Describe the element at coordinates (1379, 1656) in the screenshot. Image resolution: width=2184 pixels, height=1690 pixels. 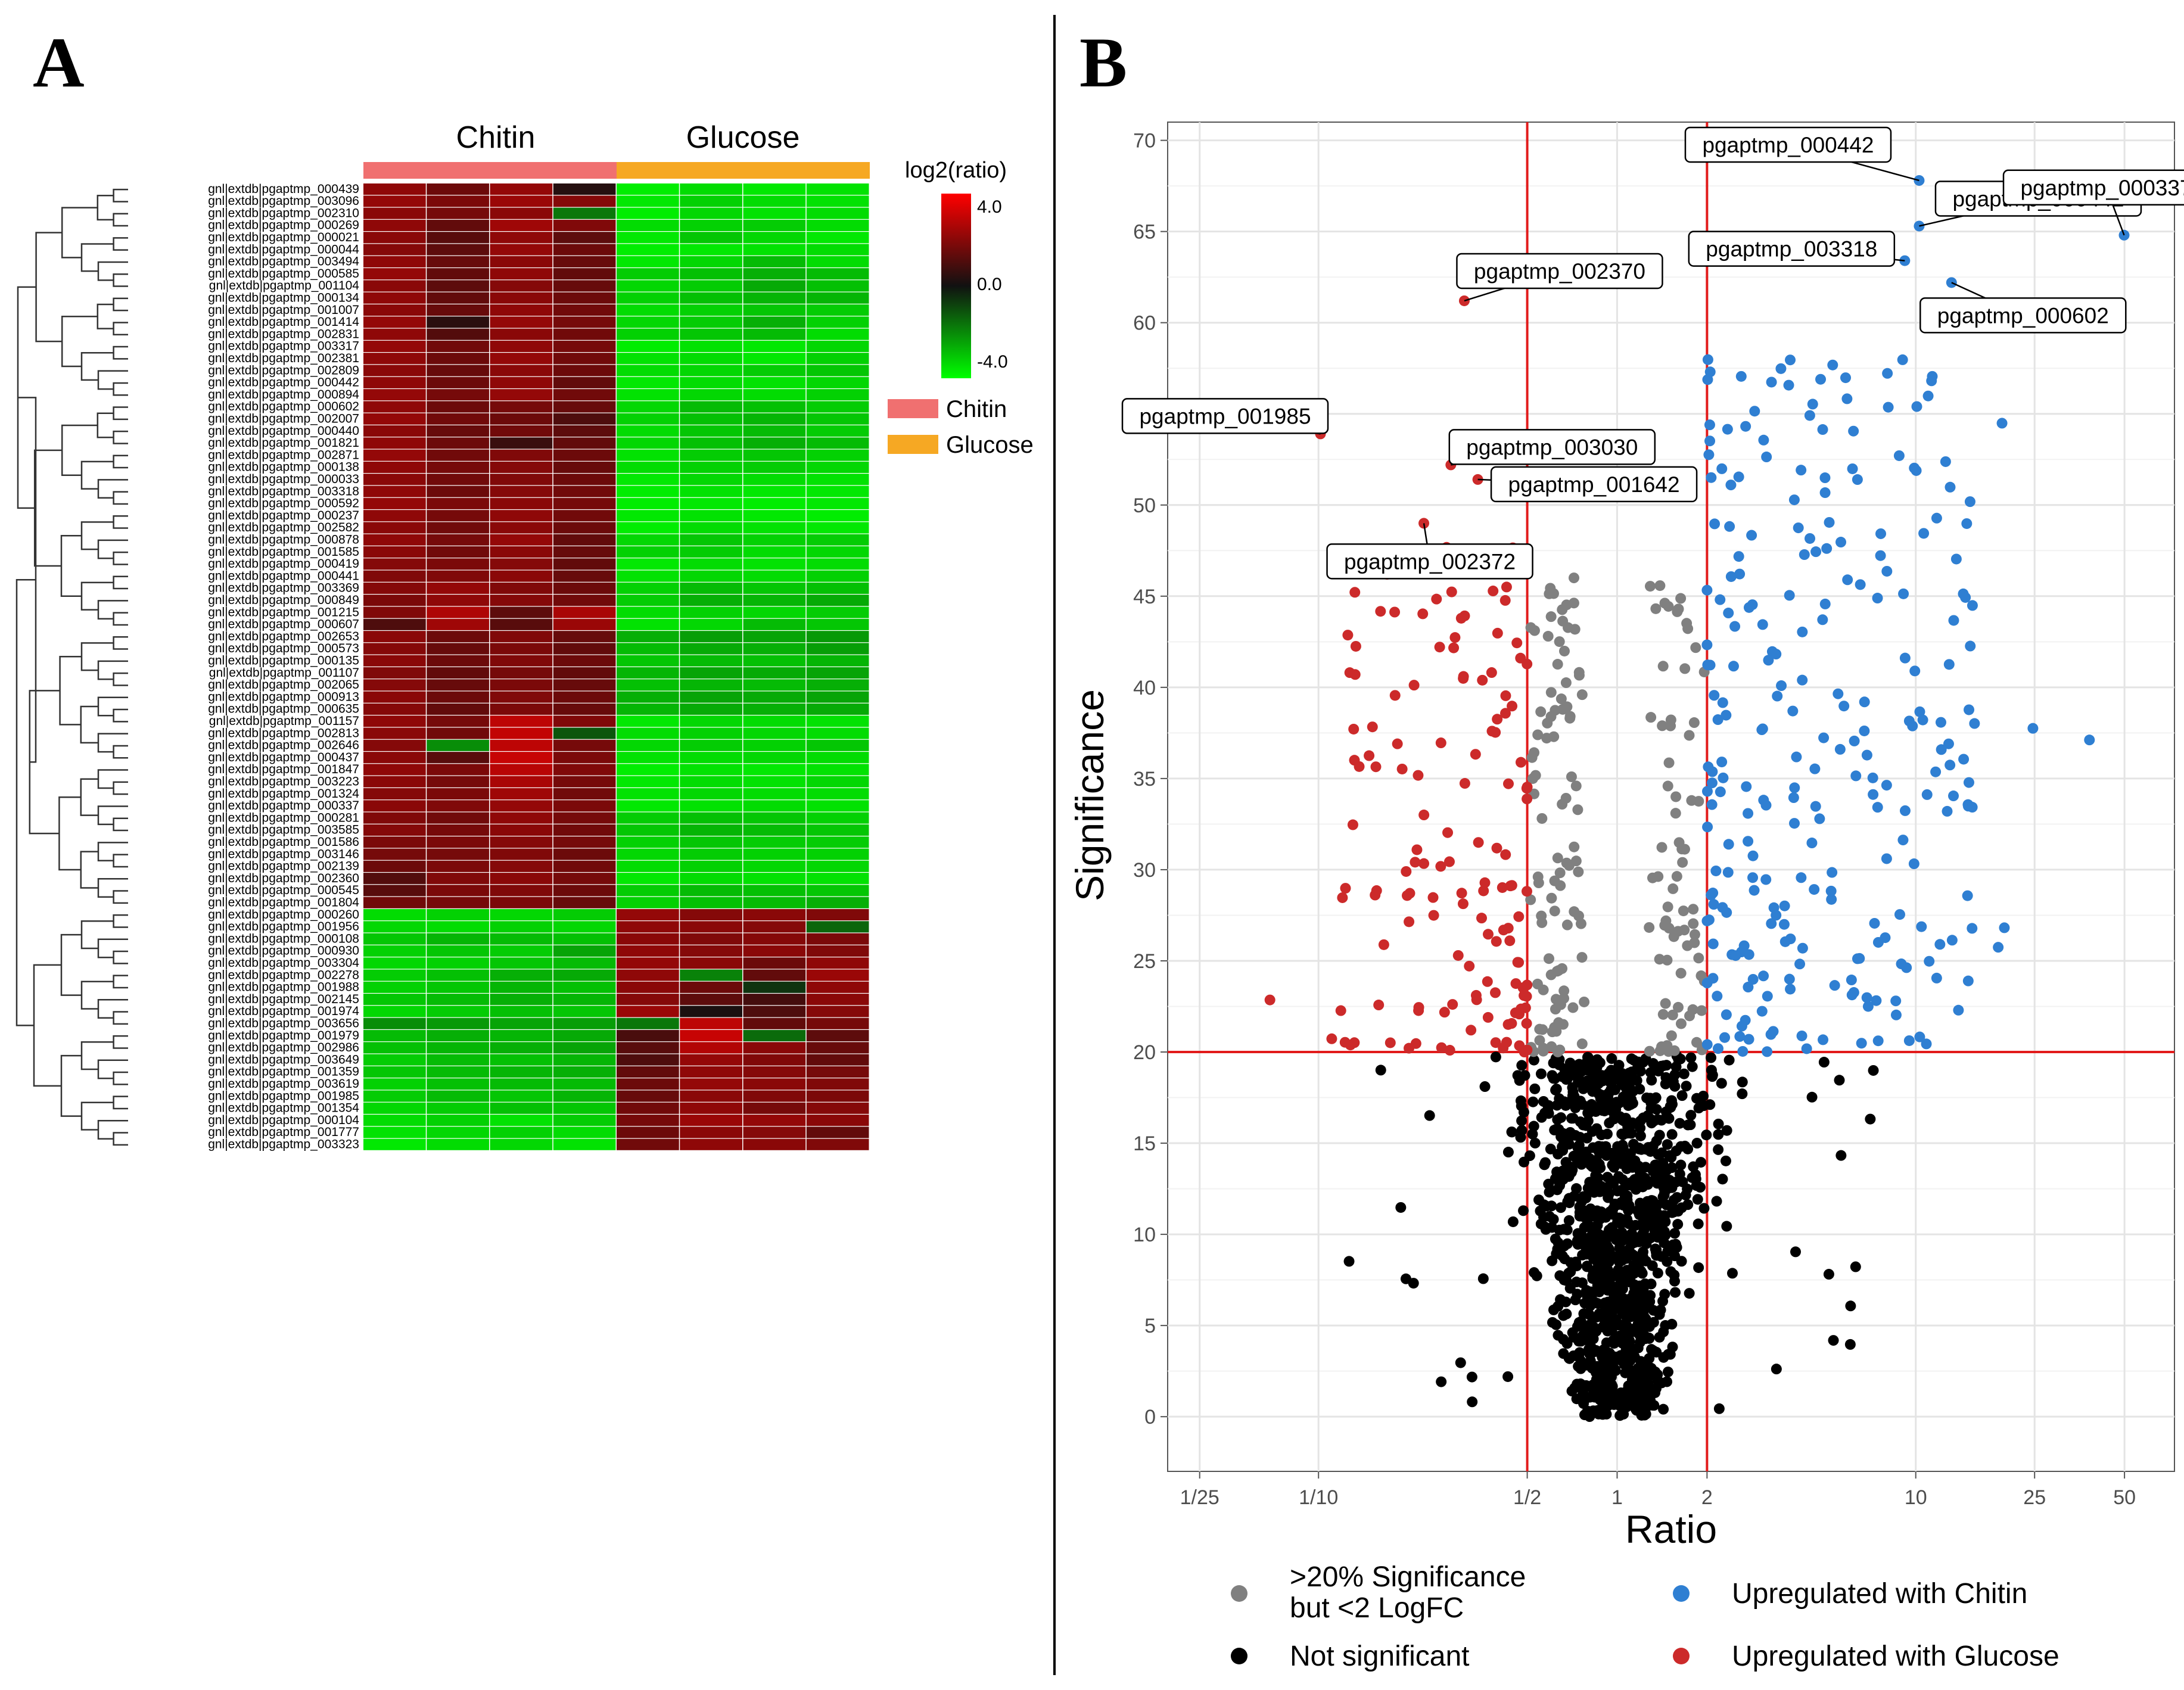
I see `legend-label-ns: Not significant` at that location.